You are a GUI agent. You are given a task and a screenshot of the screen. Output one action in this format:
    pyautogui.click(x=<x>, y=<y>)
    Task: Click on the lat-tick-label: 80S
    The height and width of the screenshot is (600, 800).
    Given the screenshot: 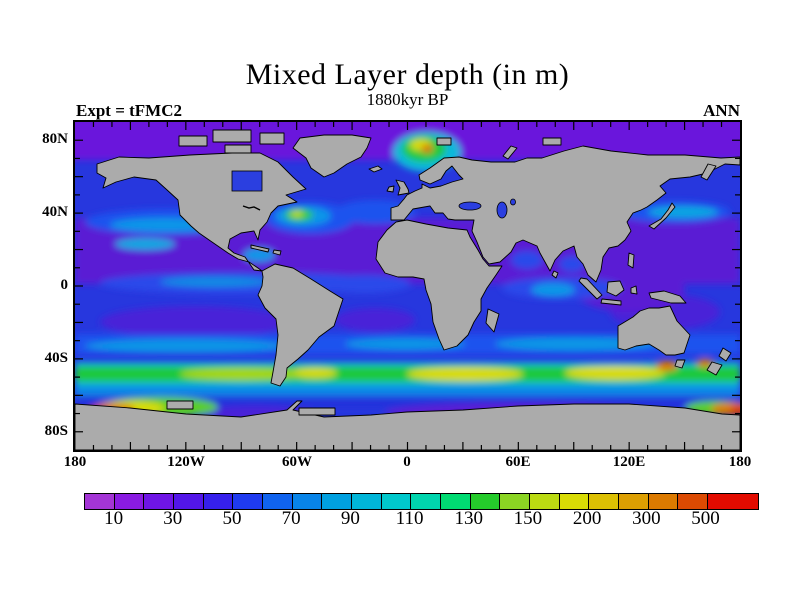 What is the action you would take?
    pyautogui.click(x=56, y=431)
    